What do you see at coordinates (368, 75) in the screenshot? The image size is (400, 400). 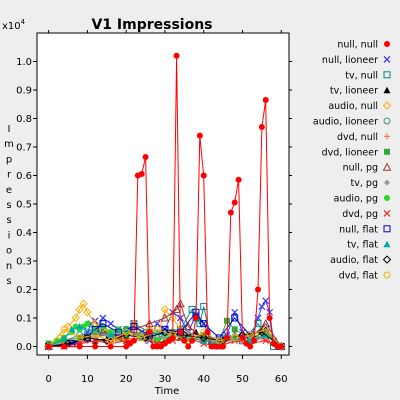 I see `legend-item: tv, null` at bounding box center [368, 75].